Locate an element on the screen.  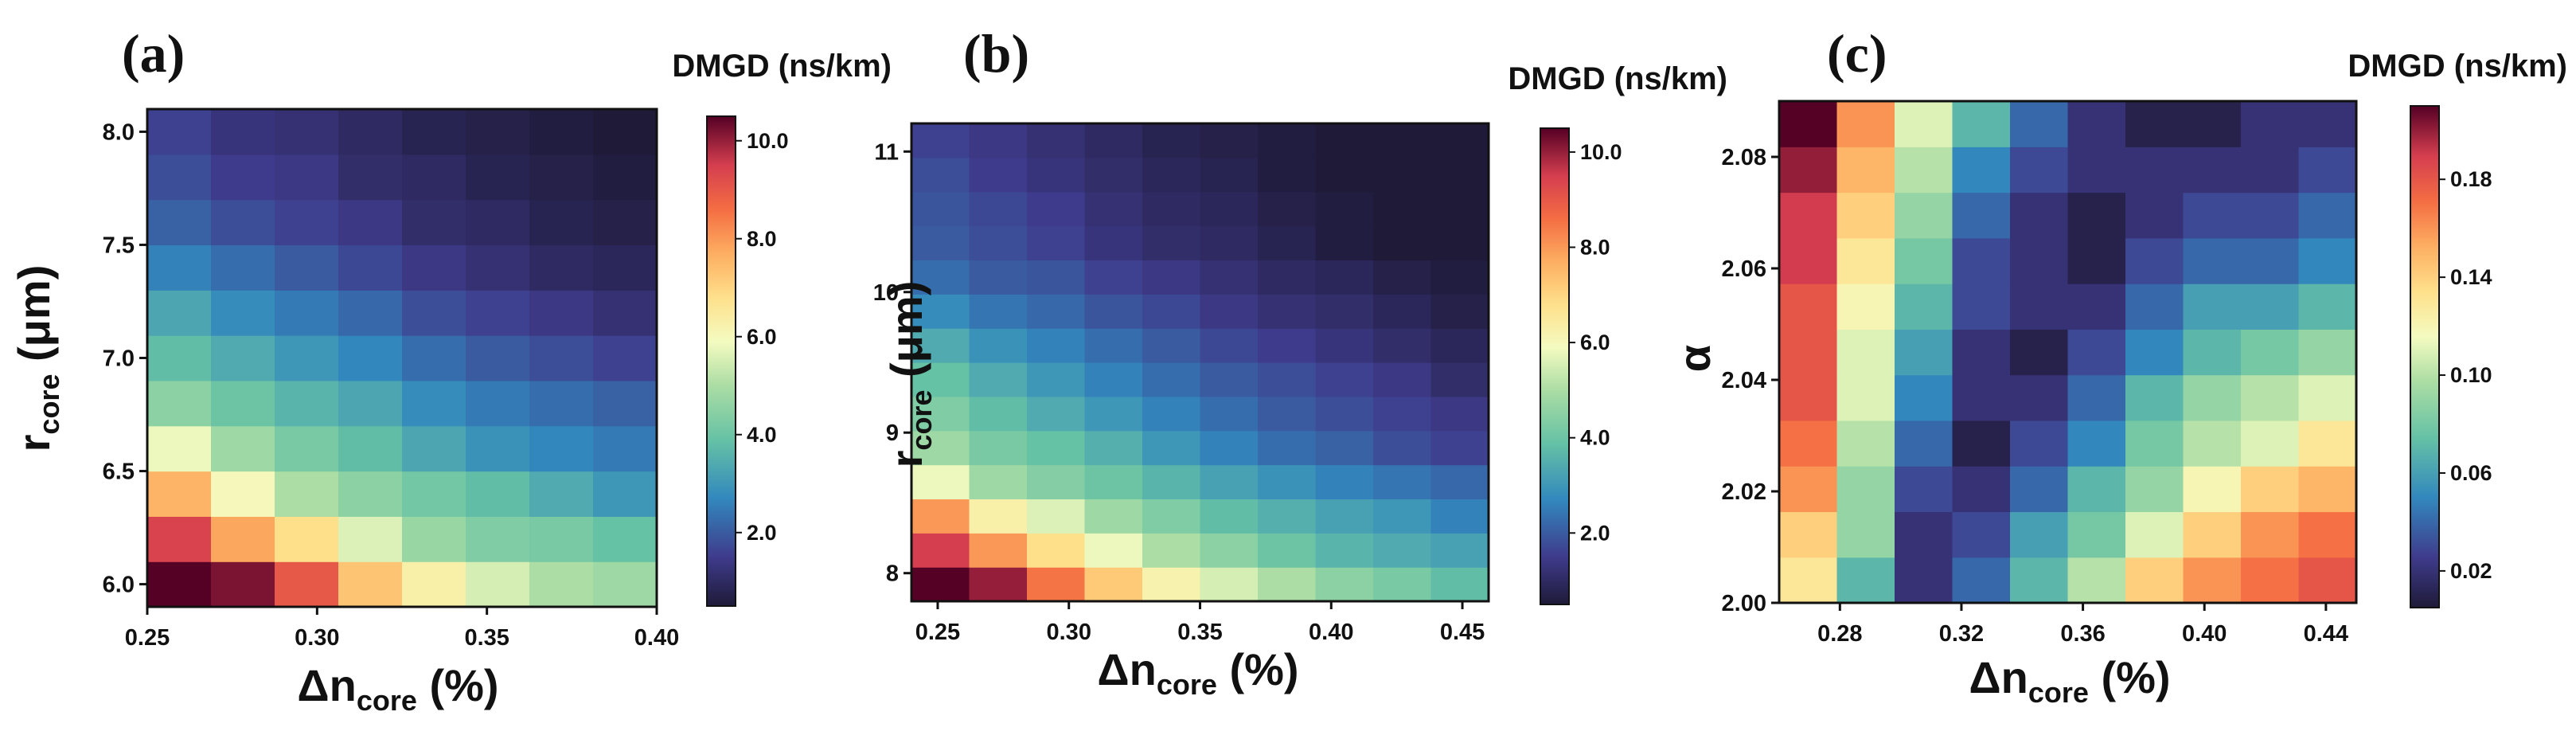
panel-label: (c) is located at coordinates (1857, 54).